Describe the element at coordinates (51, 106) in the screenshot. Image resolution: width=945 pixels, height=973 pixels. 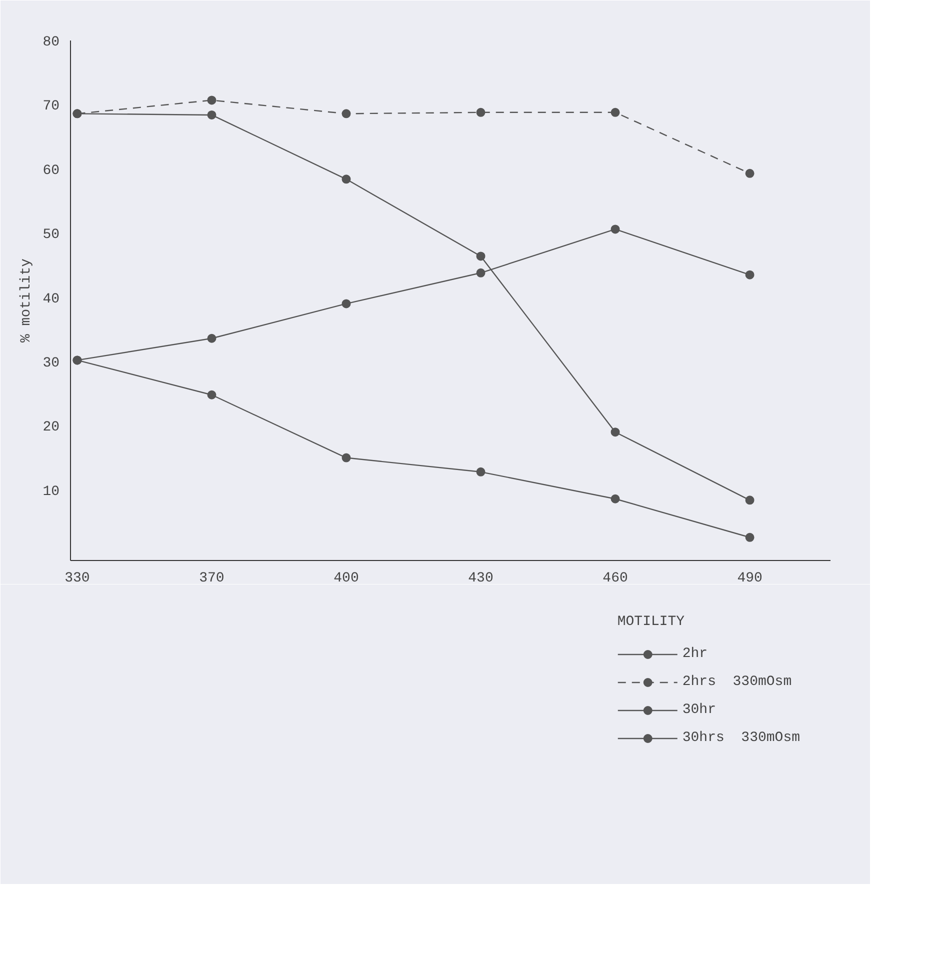
I see `y-tick-label: 70` at that location.